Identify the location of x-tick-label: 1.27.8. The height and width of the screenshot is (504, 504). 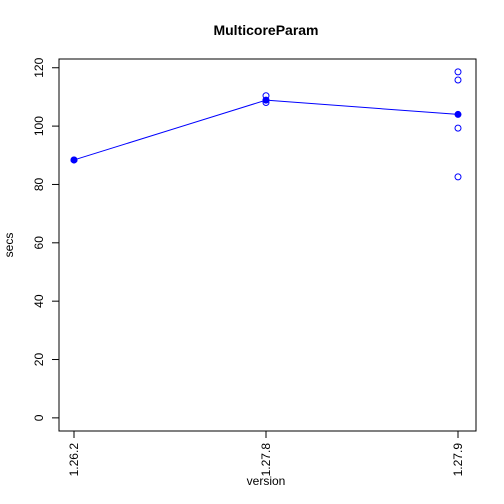
(266, 460).